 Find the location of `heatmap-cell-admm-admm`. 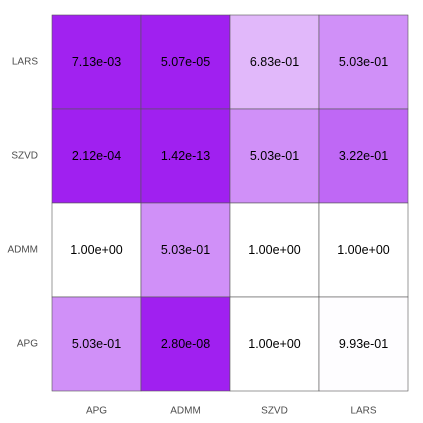

heatmap-cell-admm-admm is located at coordinates (185, 250).